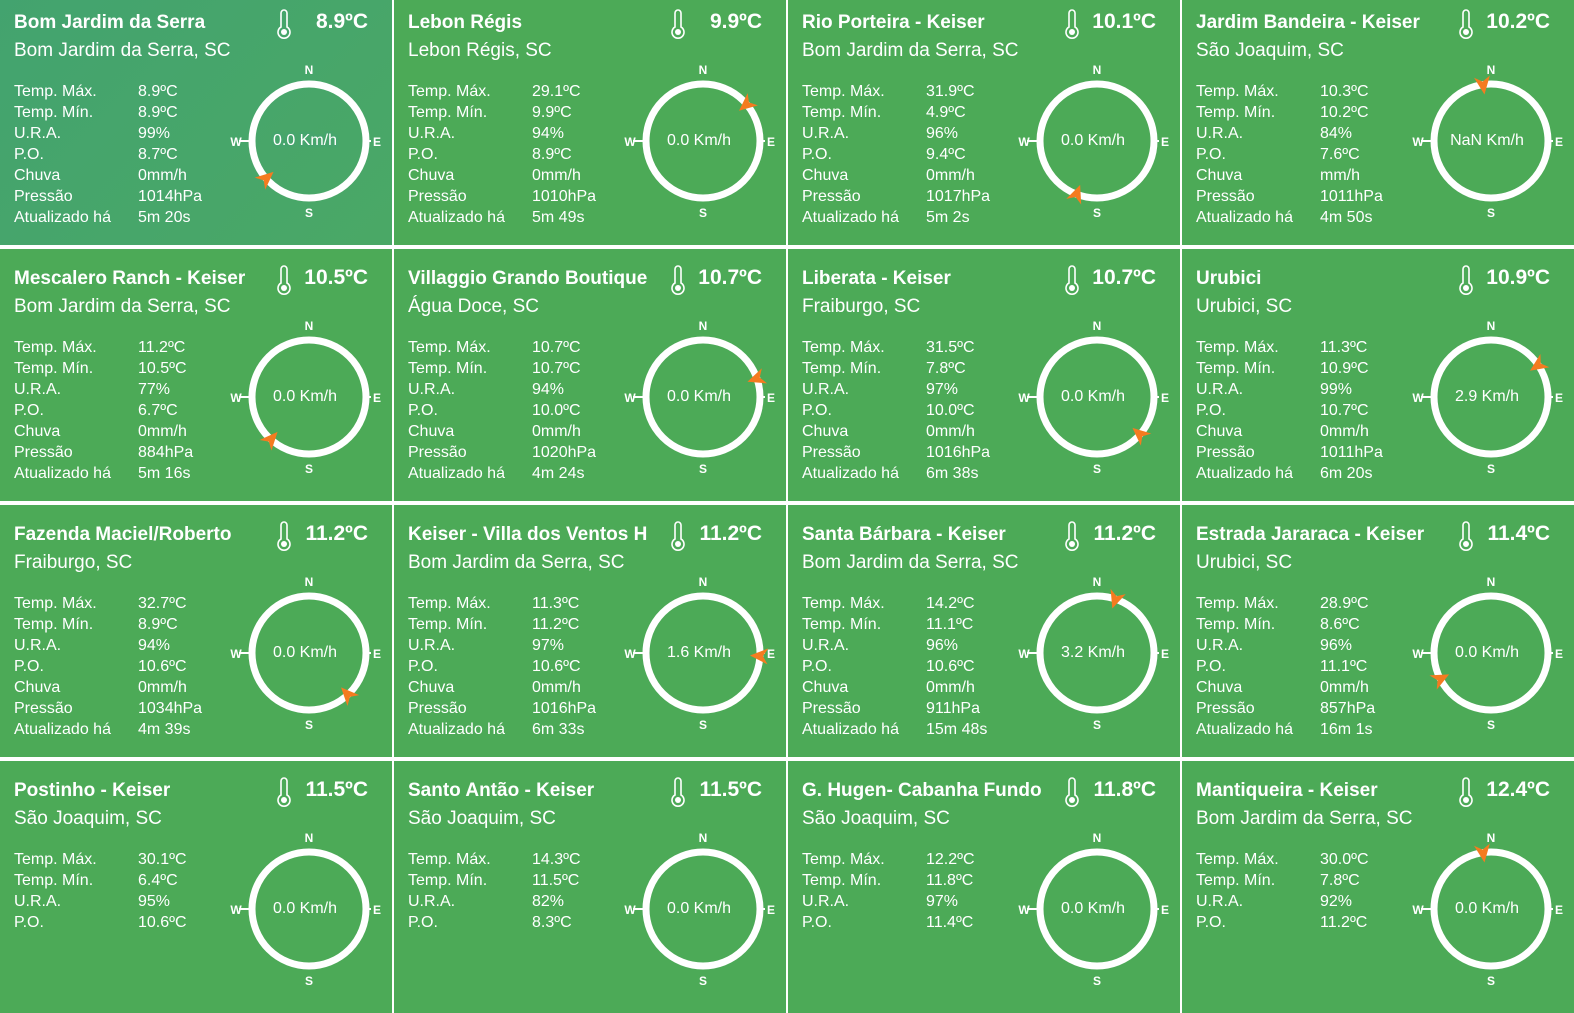  Describe the element at coordinates (1344, 91) in the screenshot. I see `field-value: 10.3ºC` at that location.